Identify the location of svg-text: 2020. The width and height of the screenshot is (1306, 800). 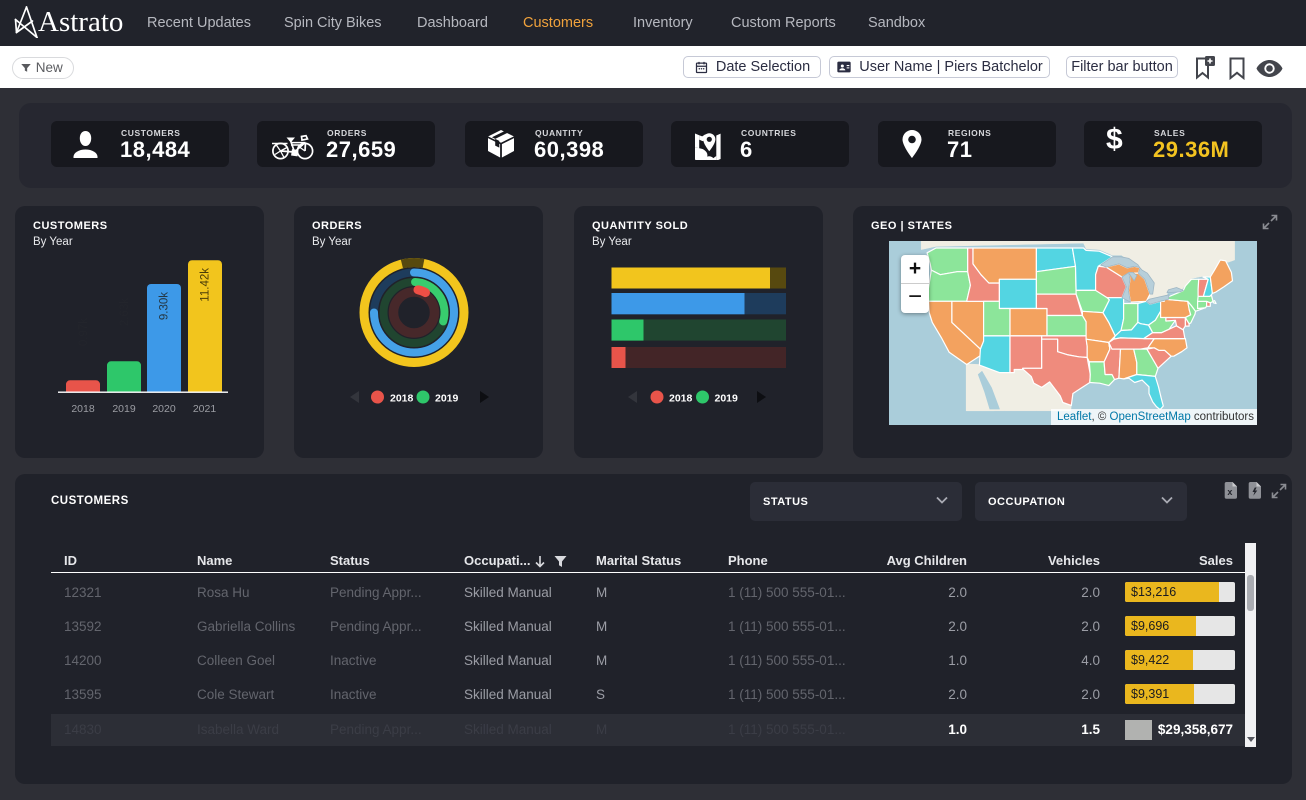
(164, 409).